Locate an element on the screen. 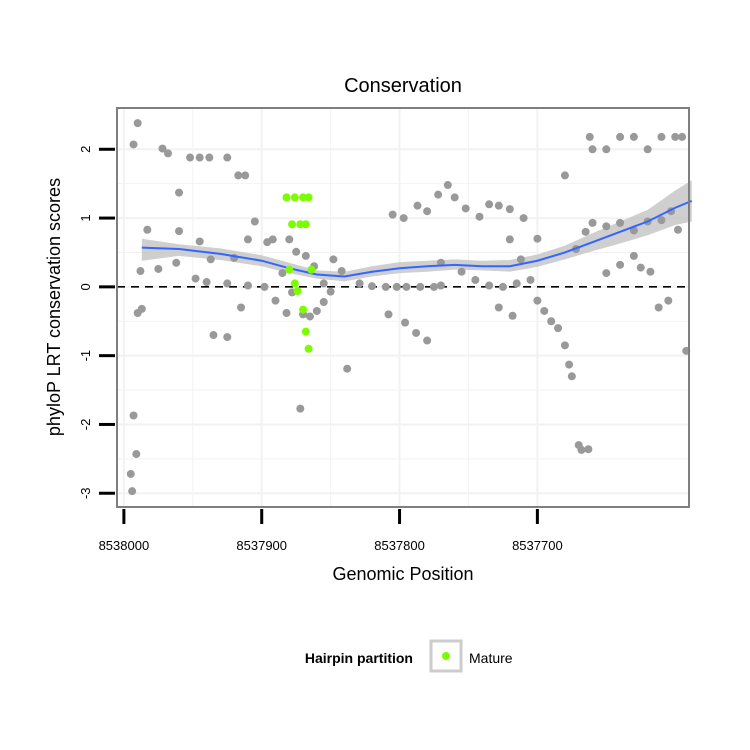  legend-key-mature-point is located at coordinates (446, 656).